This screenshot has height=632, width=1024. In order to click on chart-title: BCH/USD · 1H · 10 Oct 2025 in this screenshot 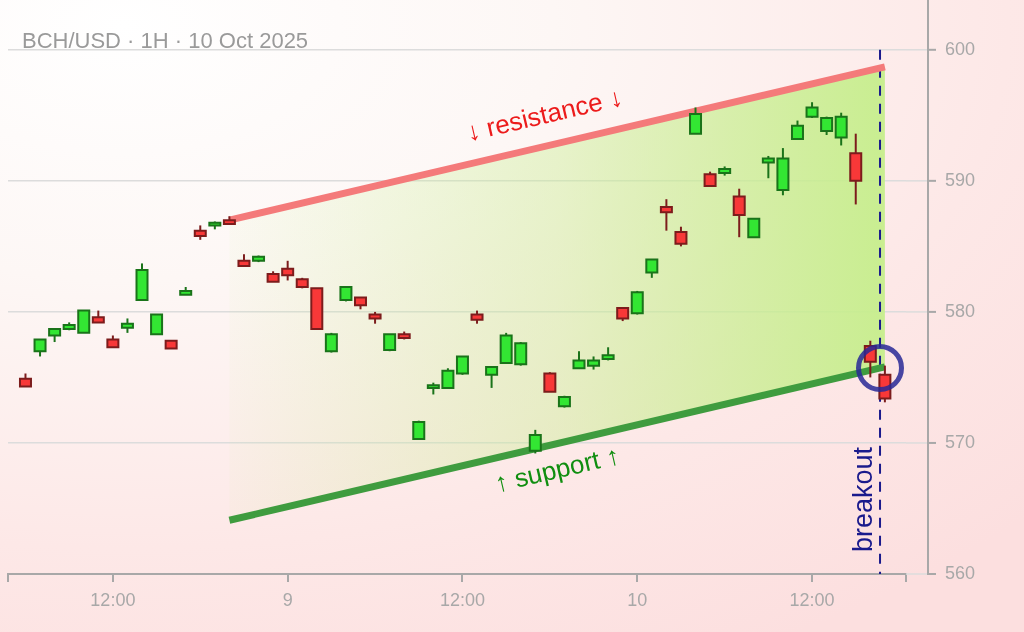, I will do `click(165, 41)`.